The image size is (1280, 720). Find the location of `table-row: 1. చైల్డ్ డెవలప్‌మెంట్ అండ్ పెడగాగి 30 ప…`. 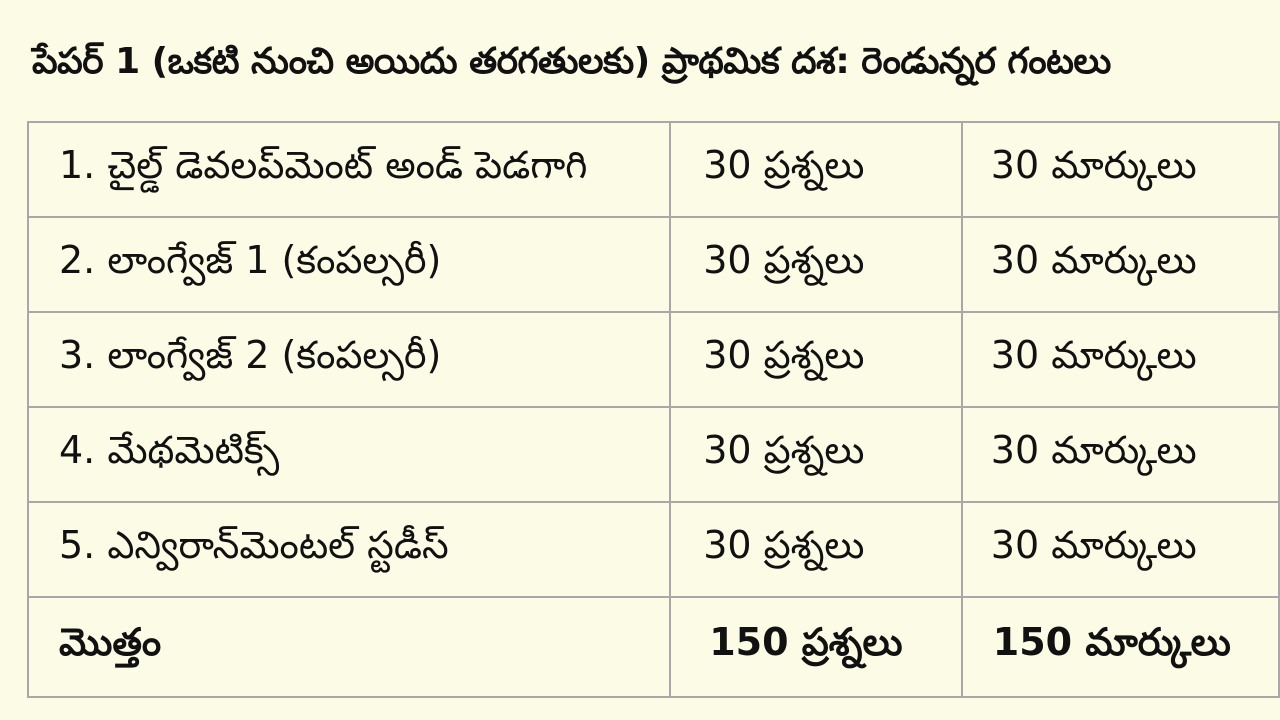

table-row: 1. చైల్డ్ డెవలప్‌మెంట్ అండ్ పెడగాగి 30 ప… is located at coordinates (653, 169).